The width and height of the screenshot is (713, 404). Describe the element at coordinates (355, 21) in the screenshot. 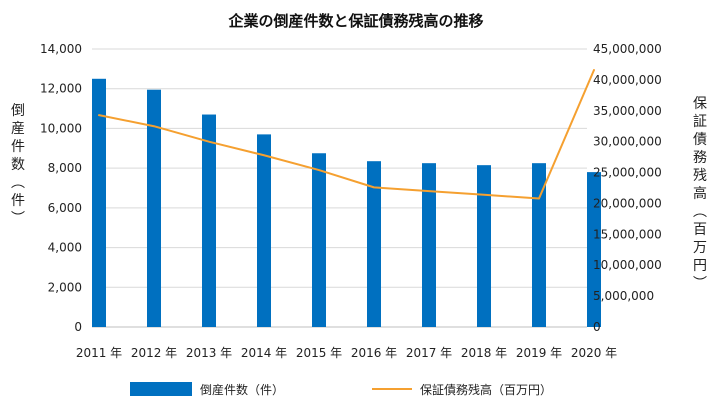

I see `chart-title: 企業の倒産件数と保証債務残高の推移` at that location.